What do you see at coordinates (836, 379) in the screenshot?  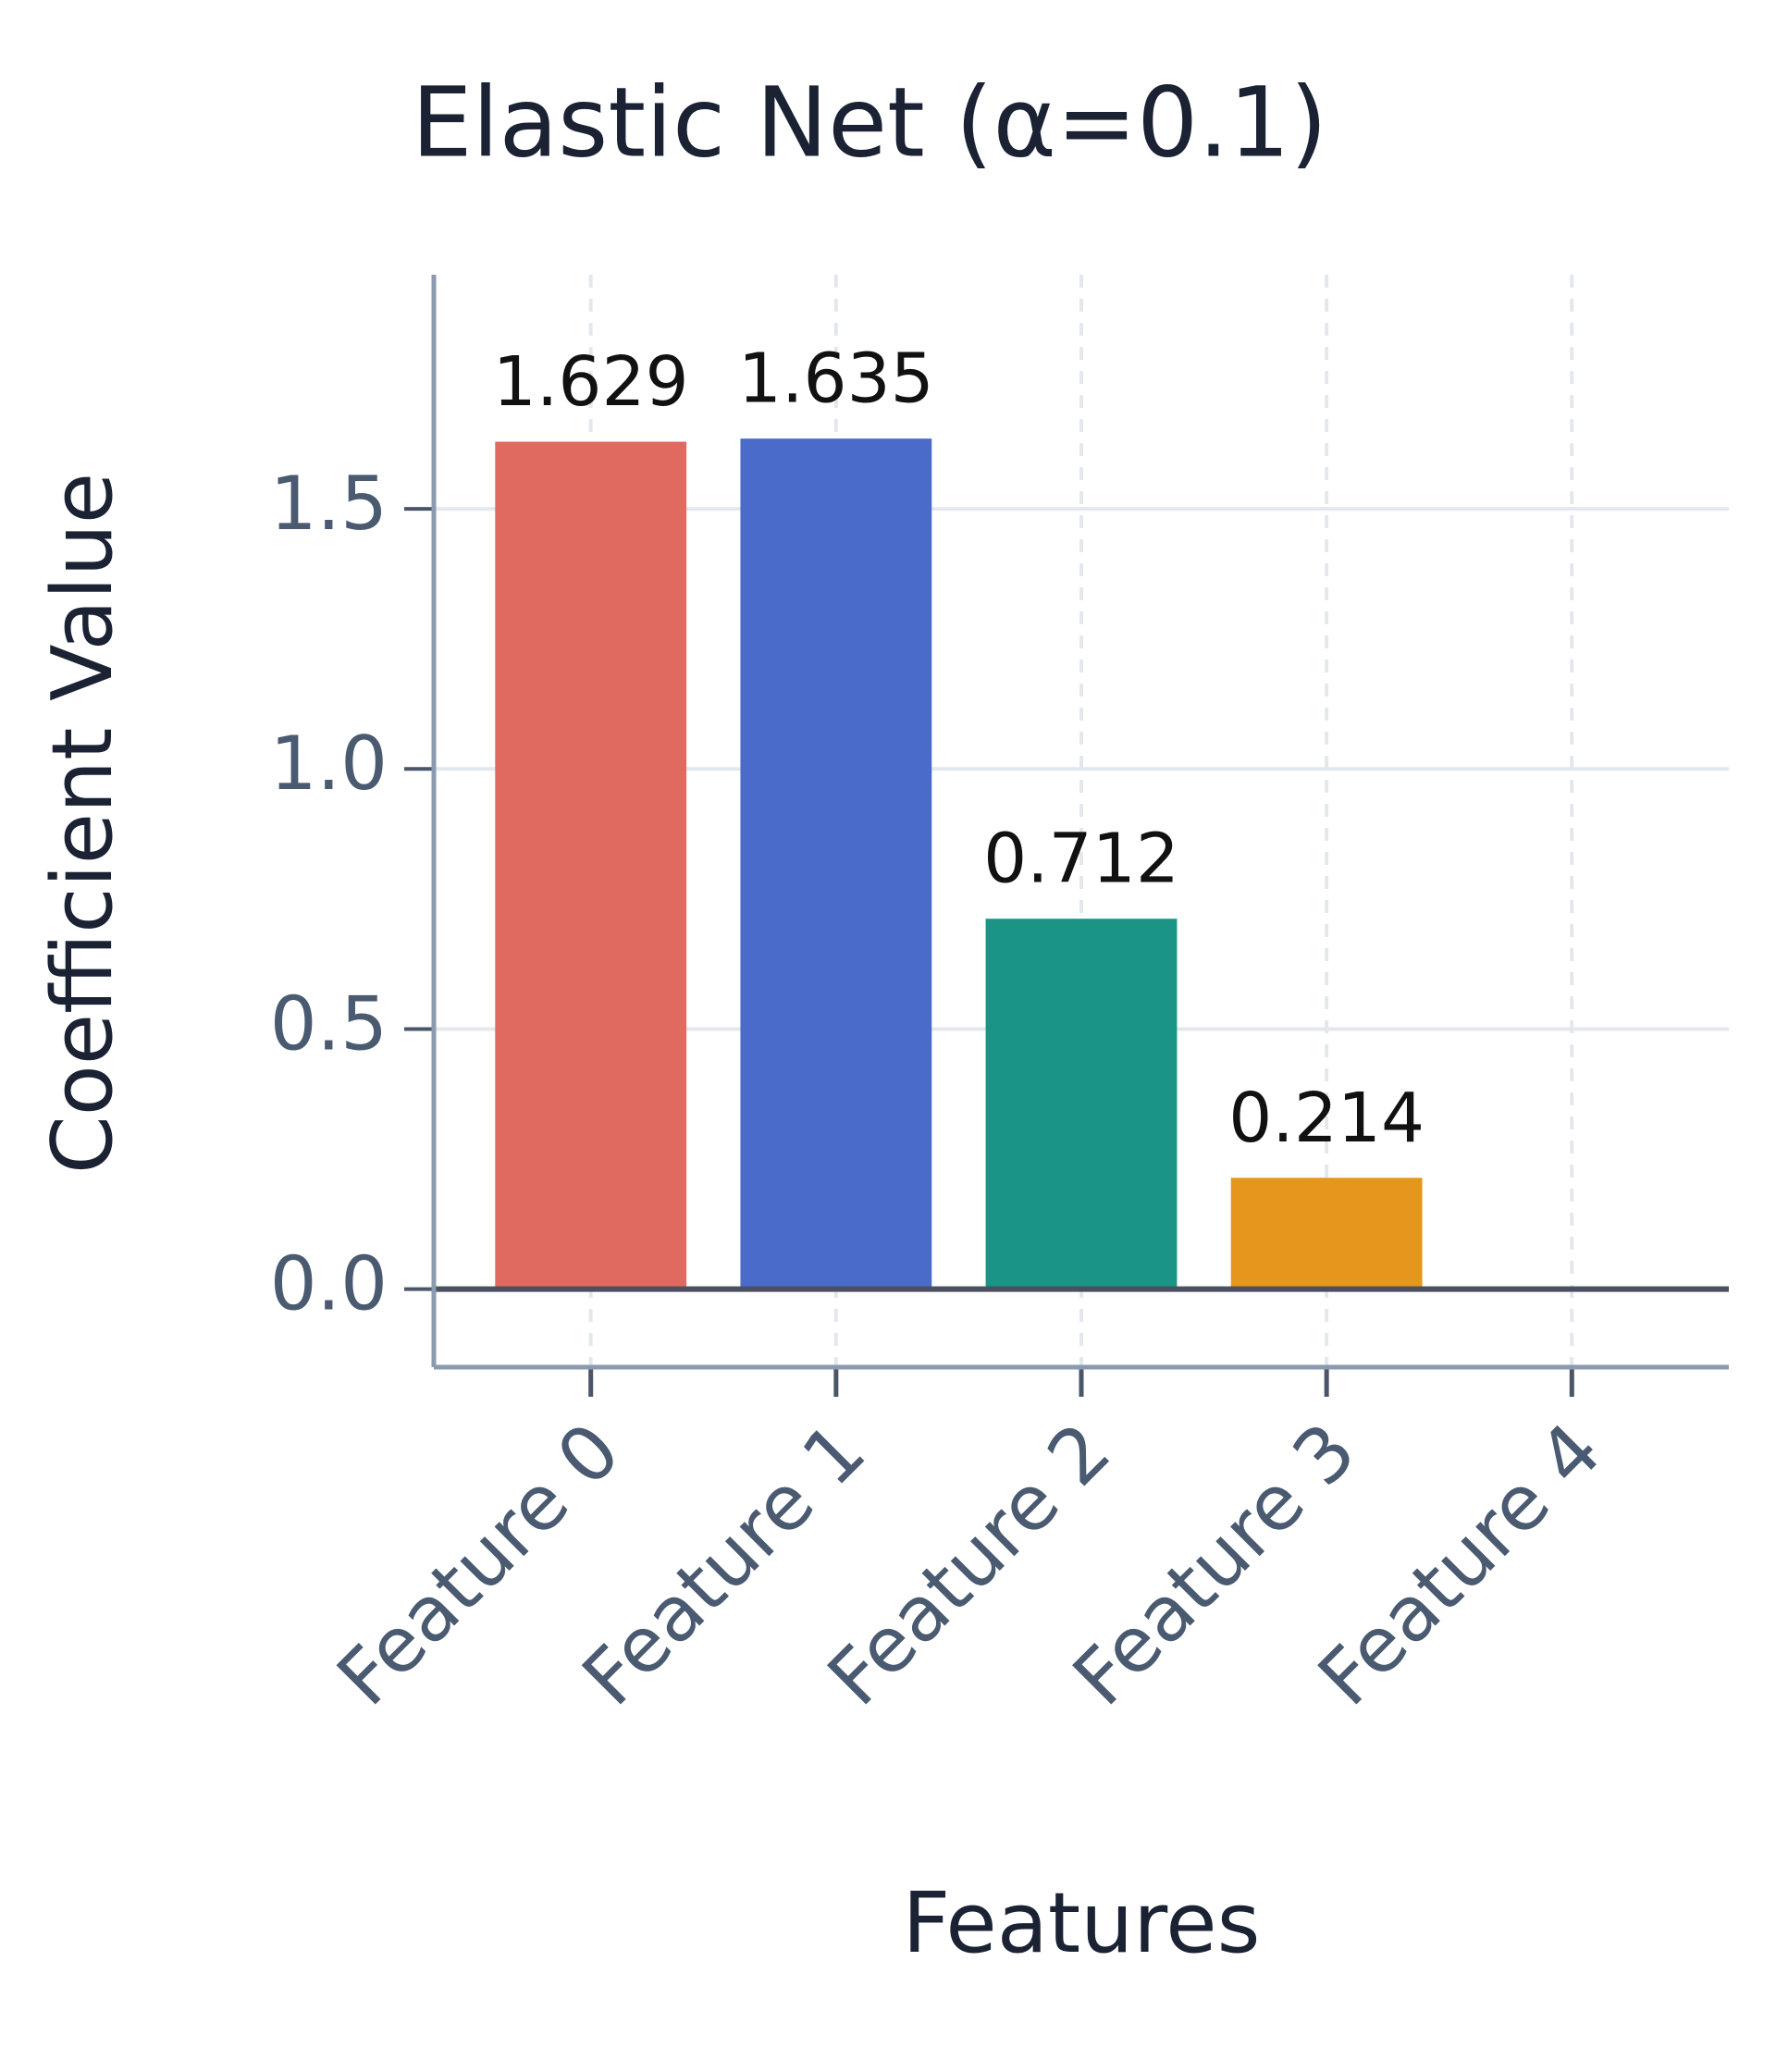 I see `data-label: 1.635` at bounding box center [836, 379].